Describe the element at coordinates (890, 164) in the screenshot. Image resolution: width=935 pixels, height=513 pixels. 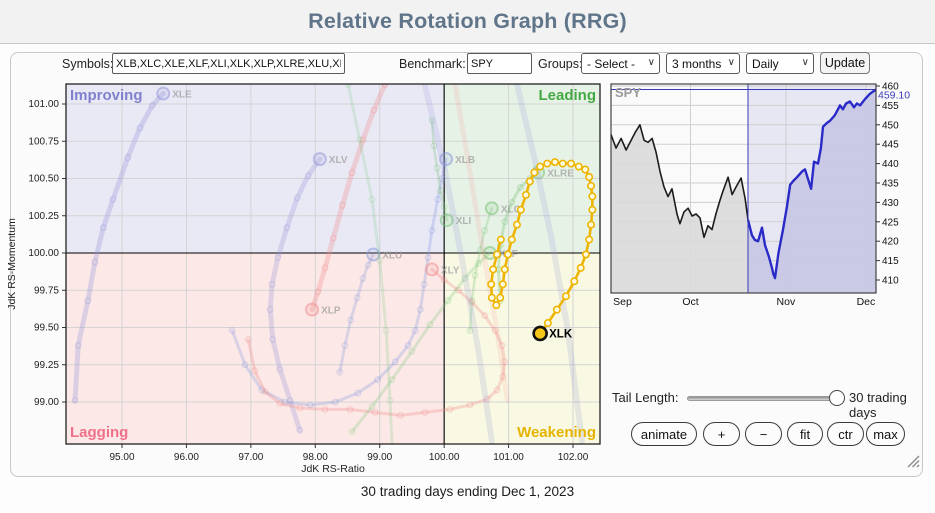
I see `spy-y-tick: 440` at that location.